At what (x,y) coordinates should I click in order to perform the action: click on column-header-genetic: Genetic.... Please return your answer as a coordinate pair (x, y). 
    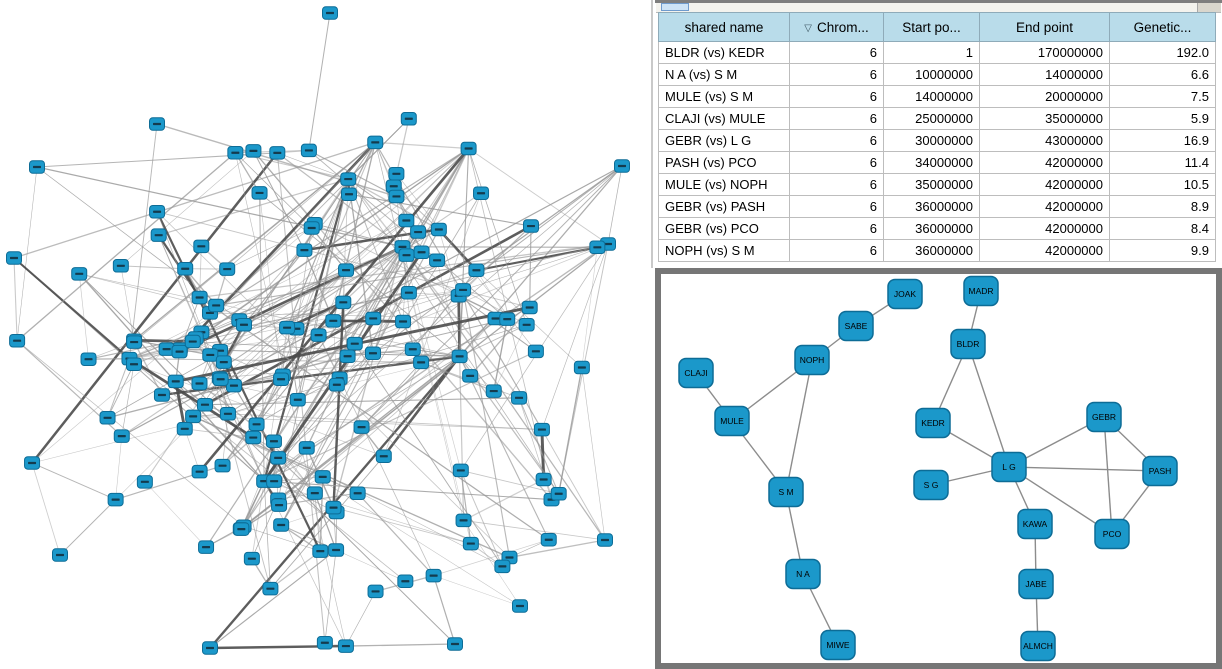
    Looking at the image, I should click on (1162, 27).